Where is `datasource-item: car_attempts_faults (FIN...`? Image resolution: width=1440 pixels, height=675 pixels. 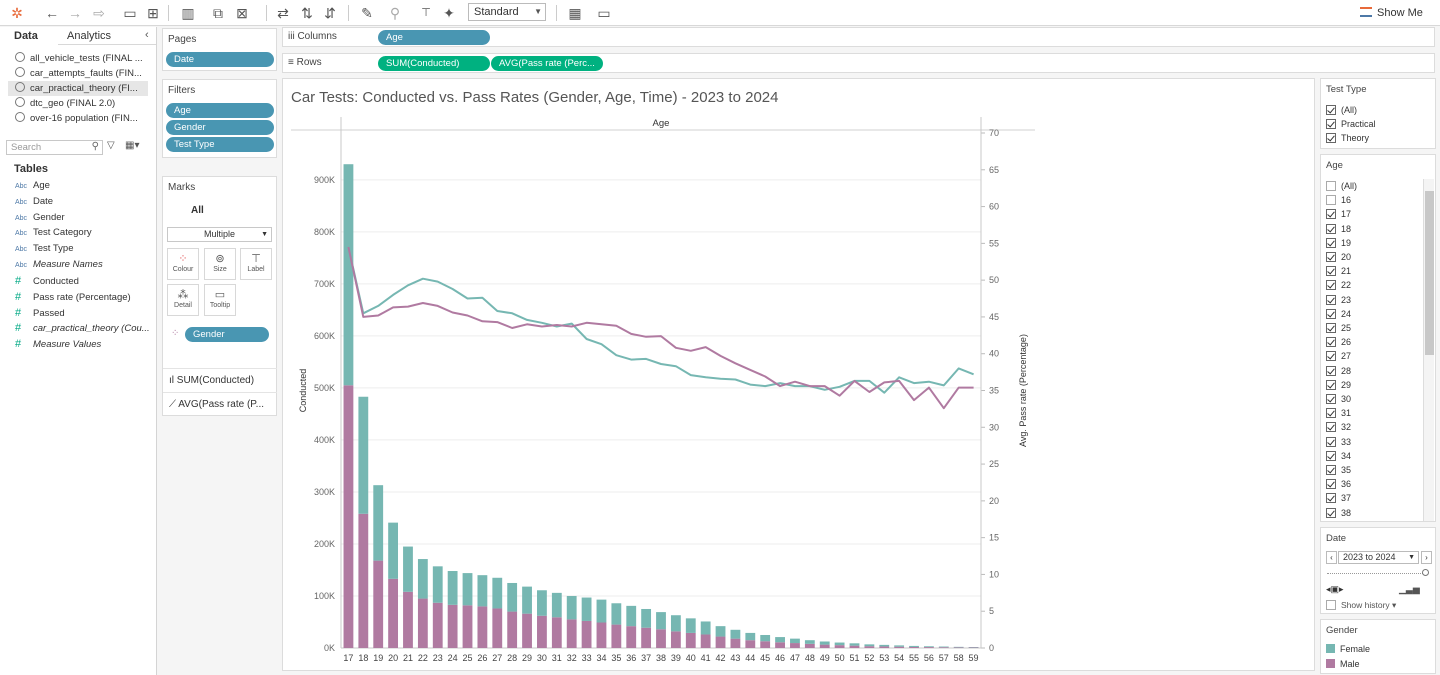 datasource-item: car_attempts_faults (FIN... is located at coordinates (85, 73).